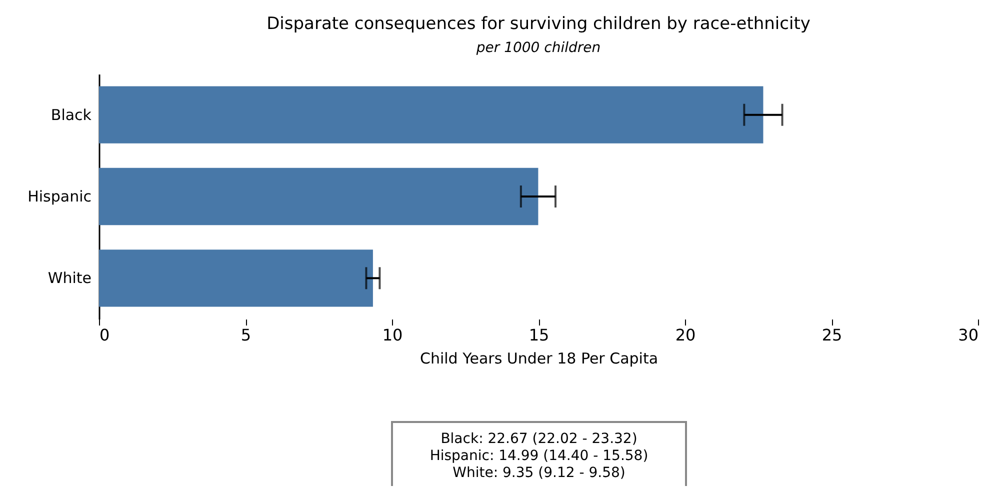 The width and height of the screenshot is (995, 499). I want to click on chart-title: Disparate consequences for surviving children by race-ethnicity, so click(538, 24).